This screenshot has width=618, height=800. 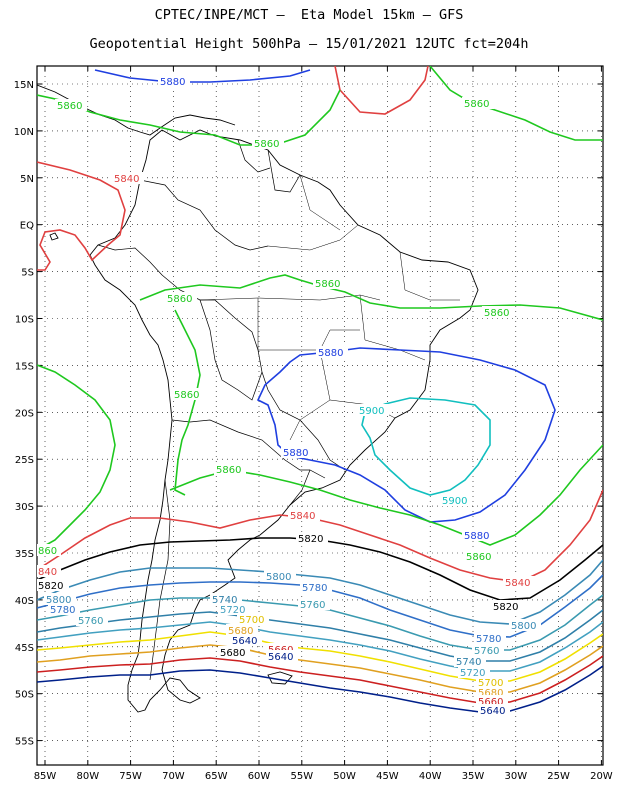 I want to click on longitude-label: 50W, so click(x=344, y=776).